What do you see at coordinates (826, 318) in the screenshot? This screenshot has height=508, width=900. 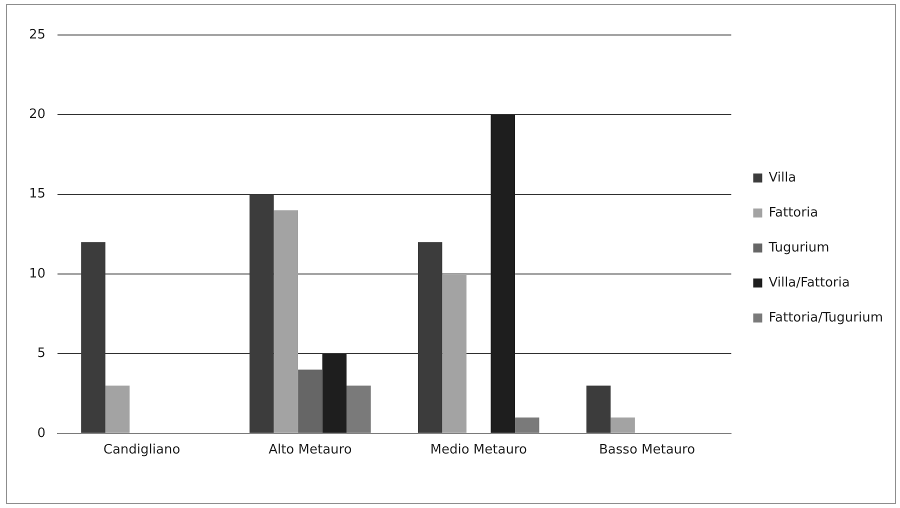 I see `legend-label: Fattoria/Tugurium` at bounding box center [826, 318].